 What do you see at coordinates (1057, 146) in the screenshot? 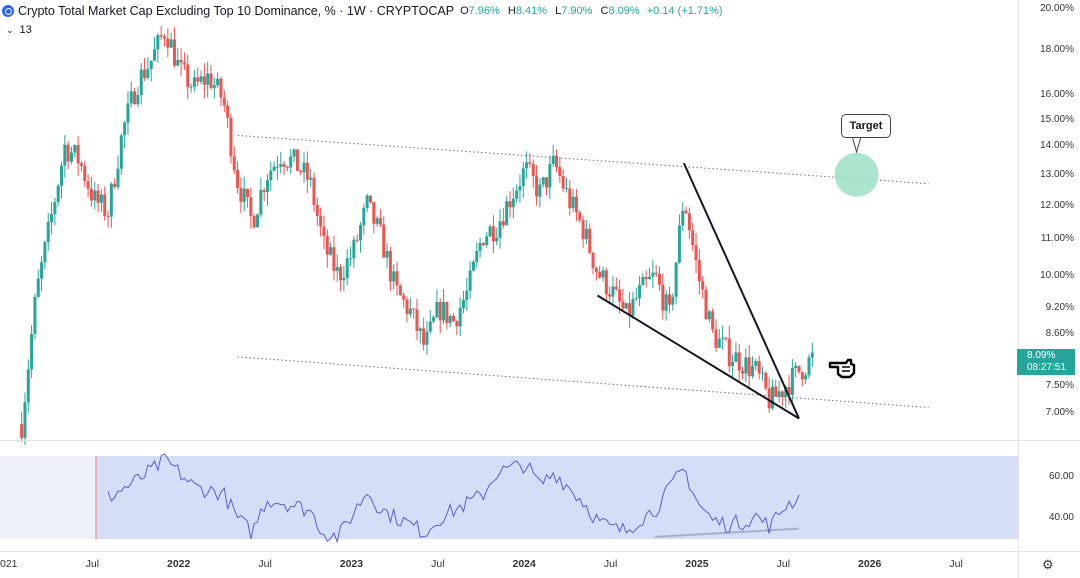
I see `price-axis-label: 14.00%` at bounding box center [1057, 146].